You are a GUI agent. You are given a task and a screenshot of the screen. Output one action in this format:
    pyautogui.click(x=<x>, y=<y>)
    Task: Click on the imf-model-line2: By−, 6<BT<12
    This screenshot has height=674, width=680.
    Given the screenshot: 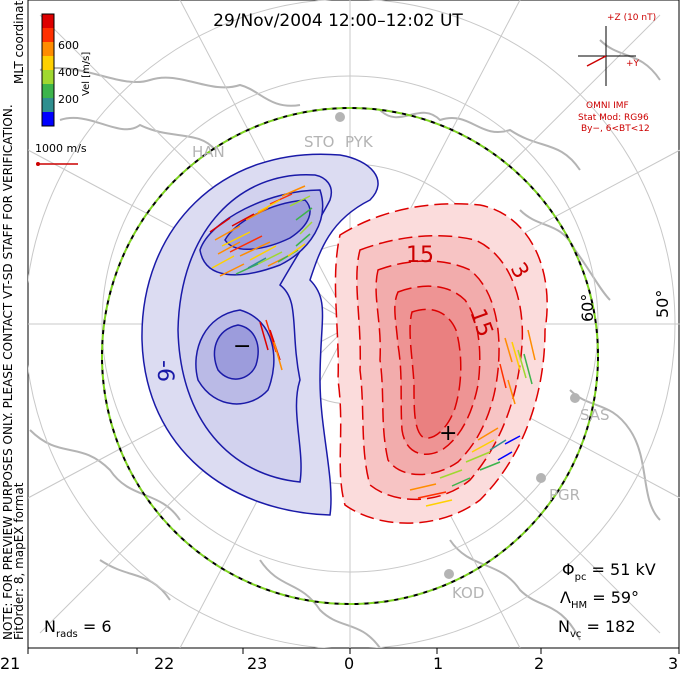 What is the action you would take?
    pyautogui.click(x=615, y=129)
    